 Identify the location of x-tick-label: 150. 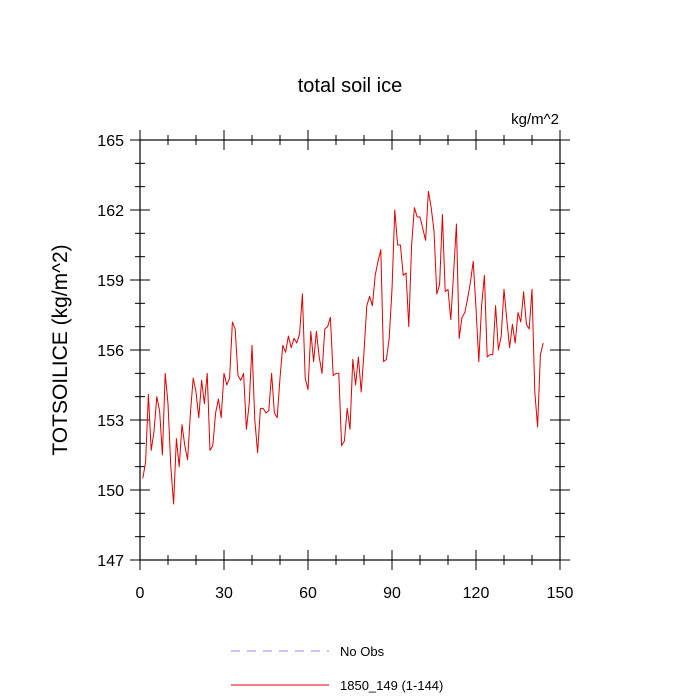
(560, 593).